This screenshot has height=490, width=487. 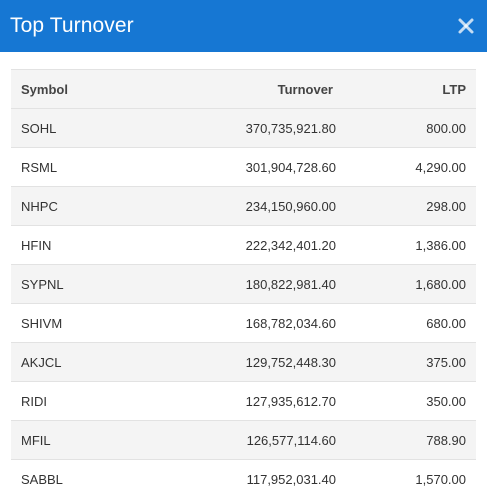 I want to click on cell-symbol: SOHL, so click(x=86, y=128).